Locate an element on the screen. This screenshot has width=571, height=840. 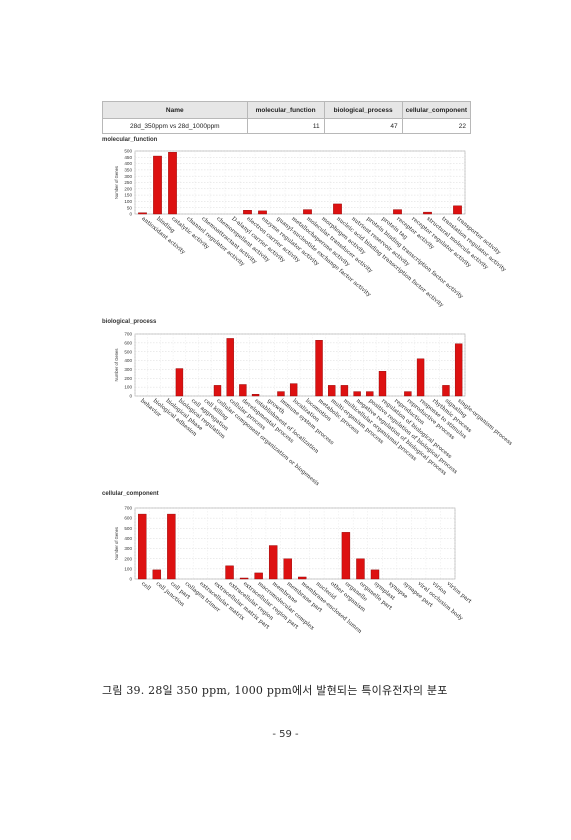
x-tick-label: cell is located at coordinates (146, 586).